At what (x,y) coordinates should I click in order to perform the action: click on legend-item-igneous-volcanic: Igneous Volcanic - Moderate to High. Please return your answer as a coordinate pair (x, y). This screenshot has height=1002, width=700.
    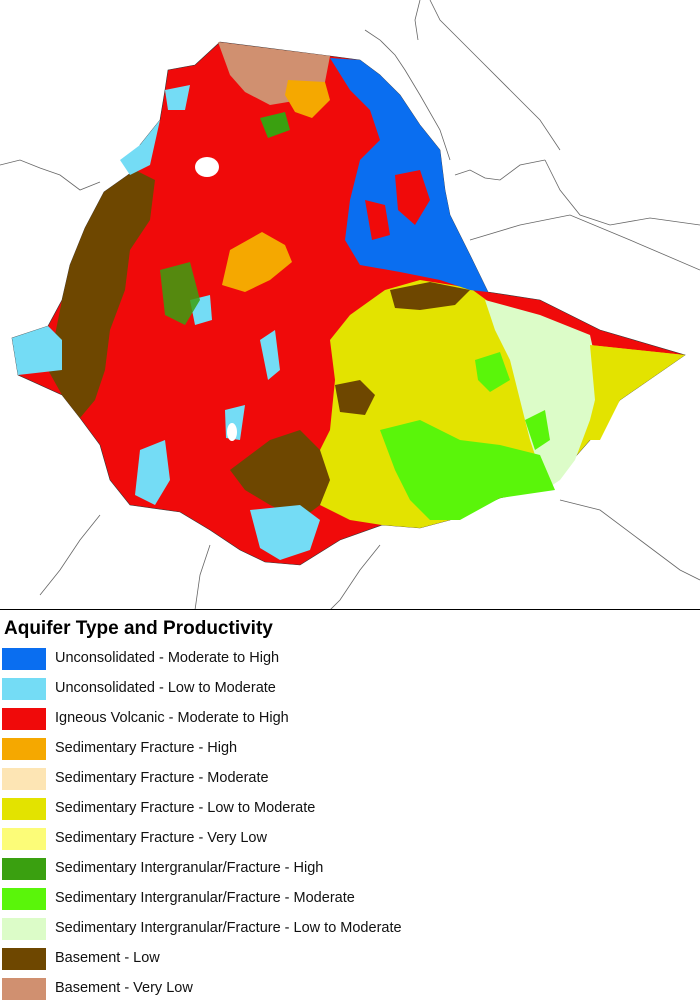
    Looking at the image, I should click on (351, 720).